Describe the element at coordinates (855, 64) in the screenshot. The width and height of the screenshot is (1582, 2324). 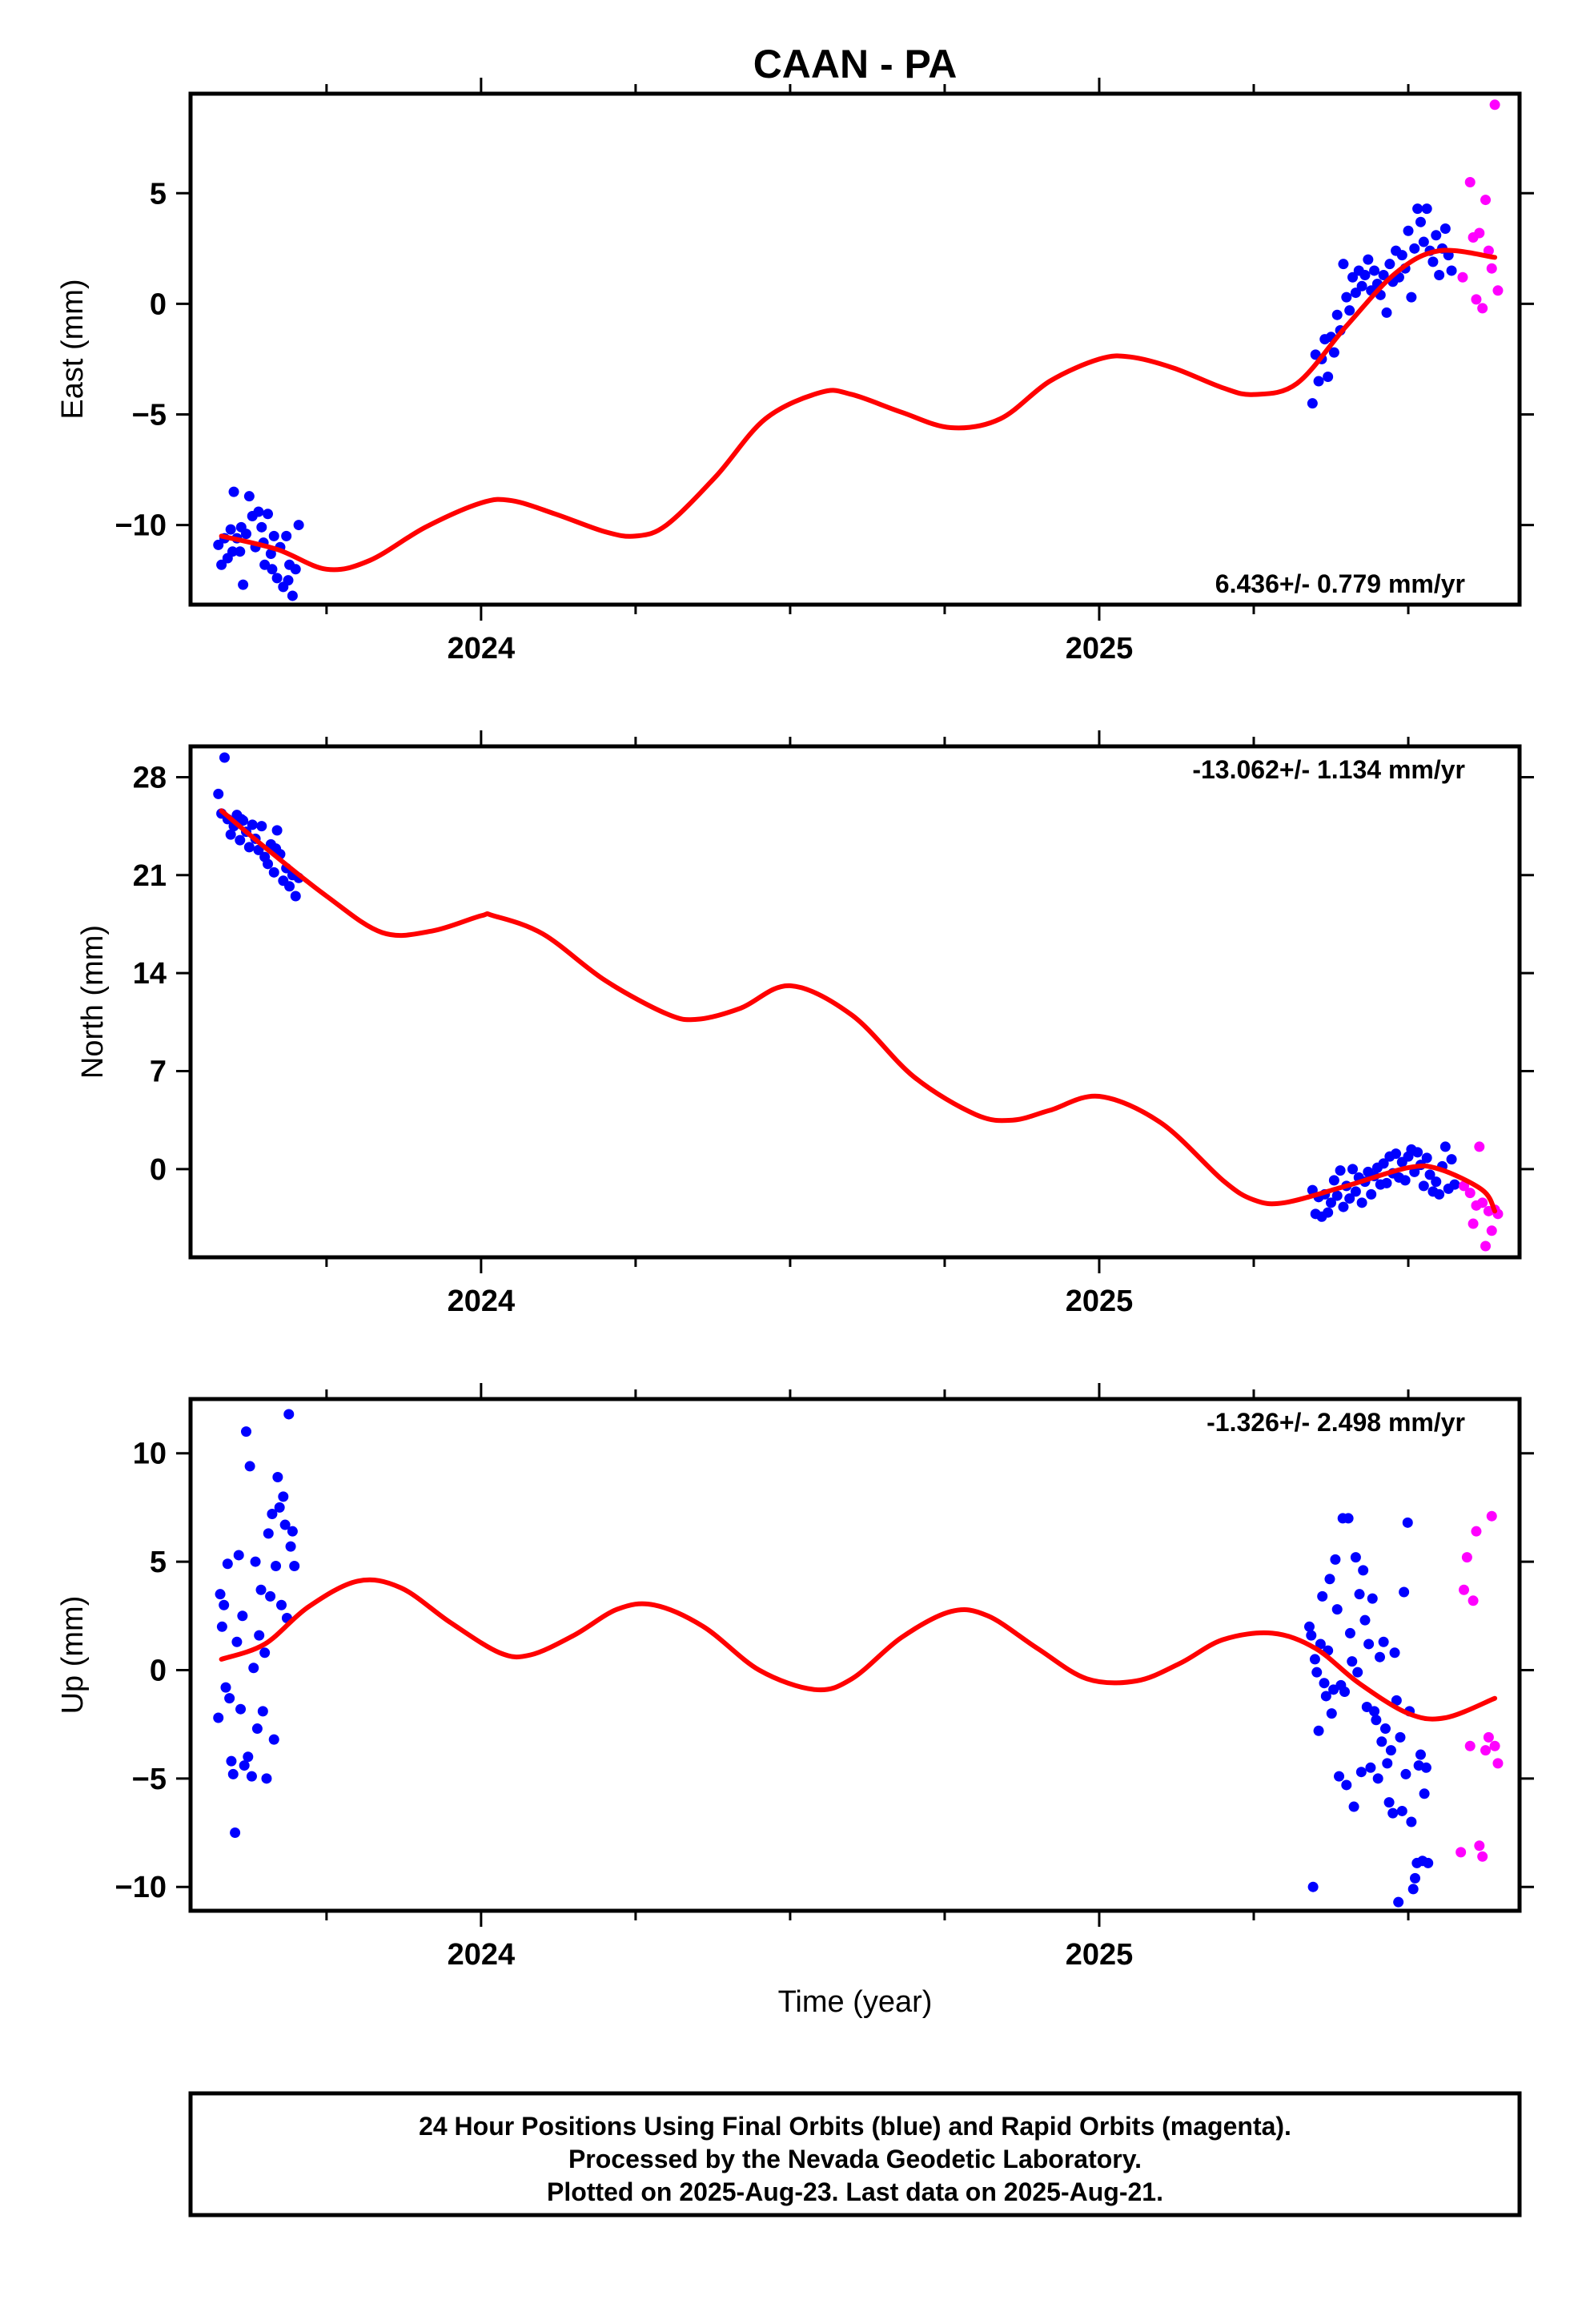
I see `figure-title: CAAN - PA` at that location.